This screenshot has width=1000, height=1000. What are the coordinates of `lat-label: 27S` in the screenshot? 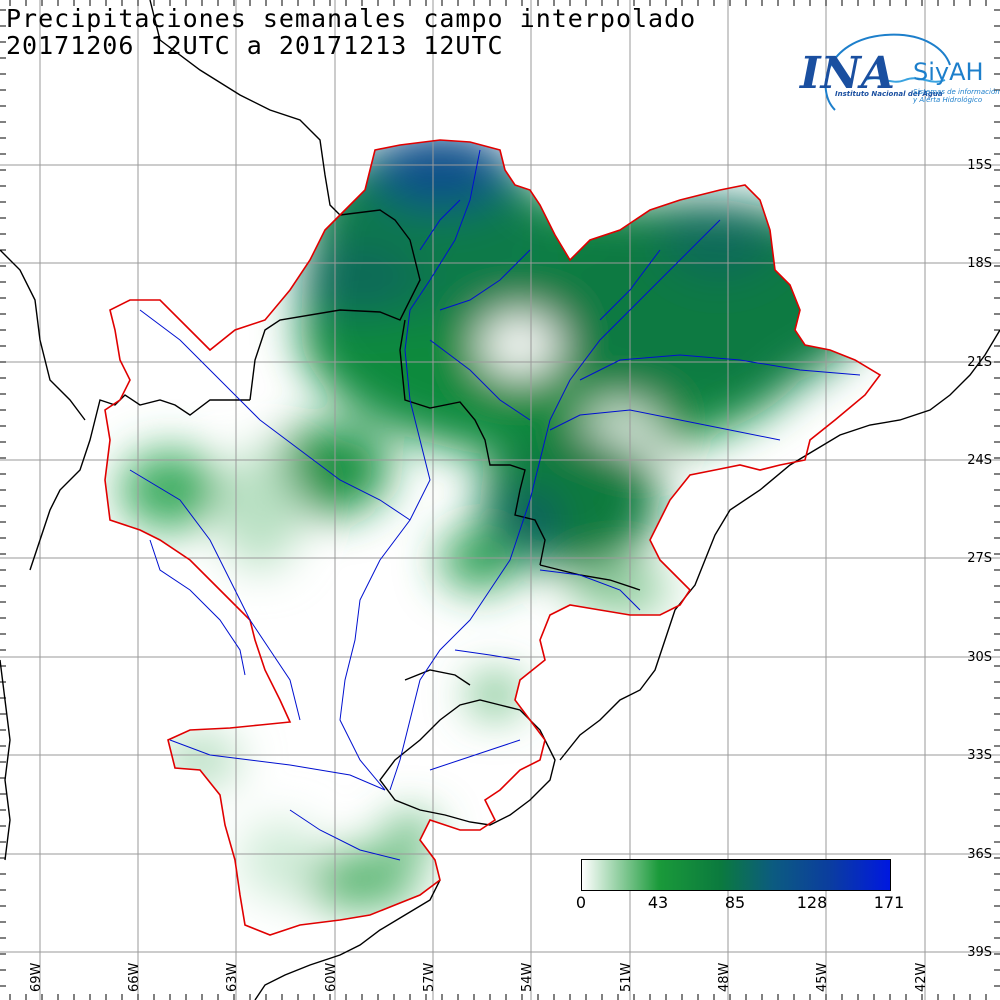 It's located at (979, 558).